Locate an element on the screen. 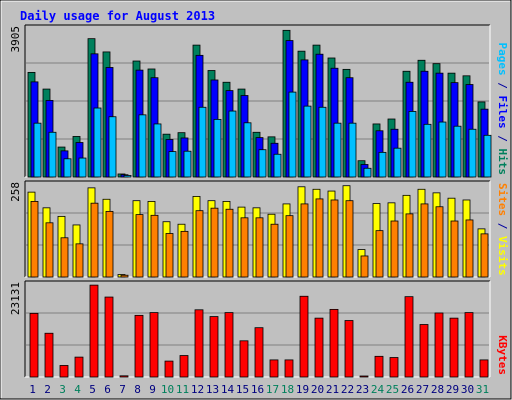 The height and width of the screenshot is (400, 512). x-label-day-29: 29 is located at coordinates (452, 389).